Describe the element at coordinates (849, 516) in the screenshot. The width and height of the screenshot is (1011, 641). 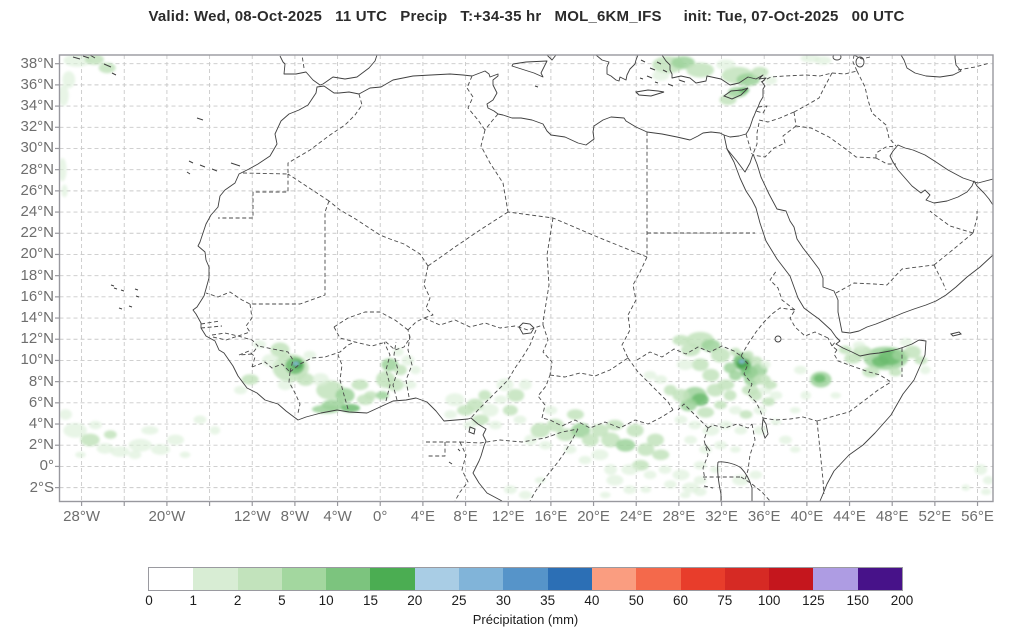
I see `x-axis-label: 44°E` at that location.